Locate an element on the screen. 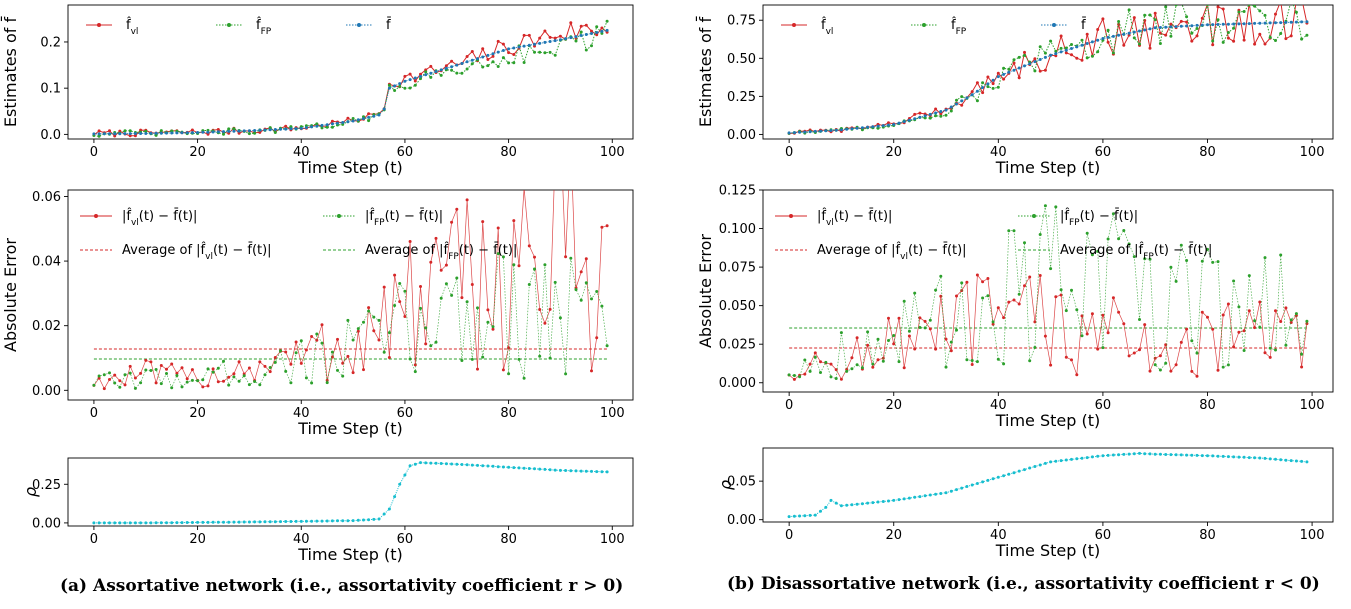  y-tick-label: 0.06 is located at coordinates (46, 197).